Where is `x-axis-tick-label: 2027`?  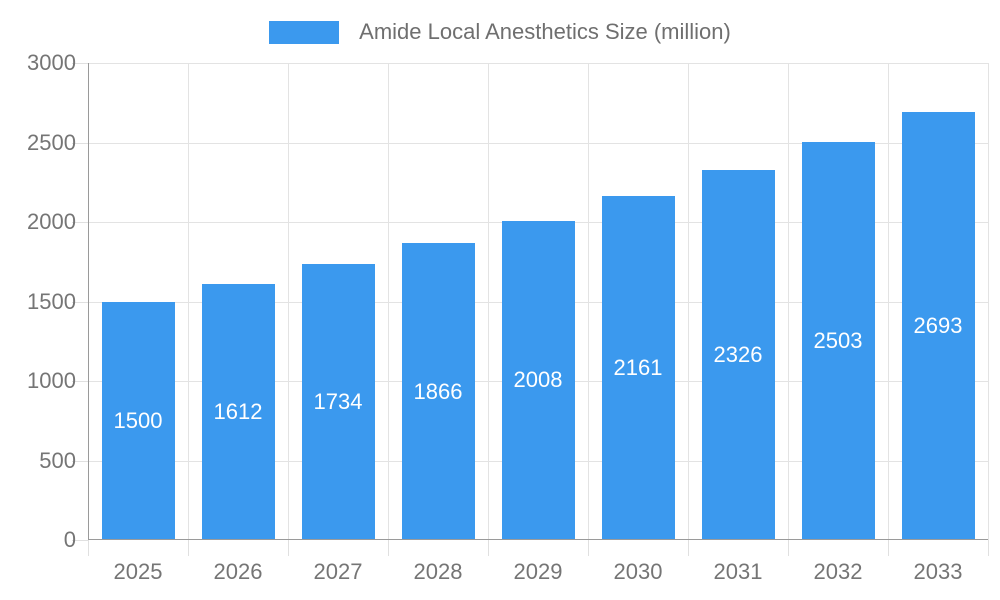
x-axis-tick-label: 2027 is located at coordinates (338, 571).